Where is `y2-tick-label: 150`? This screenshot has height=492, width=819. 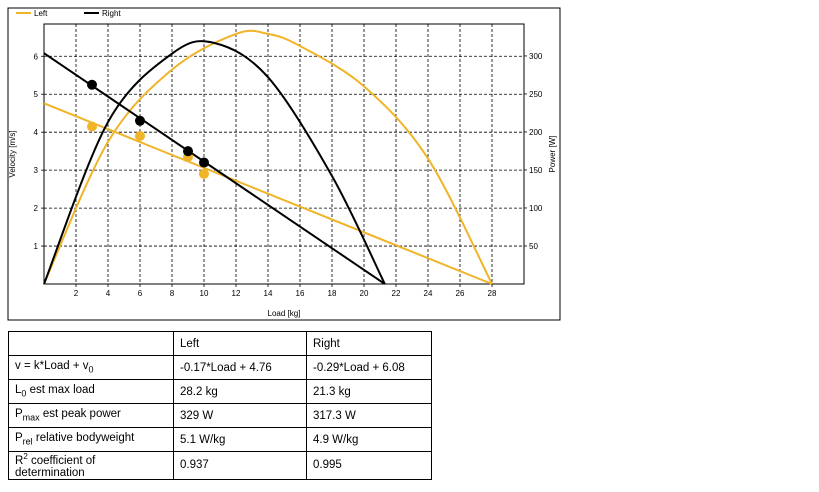
y2-tick-label: 150 is located at coordinates (536, 170).